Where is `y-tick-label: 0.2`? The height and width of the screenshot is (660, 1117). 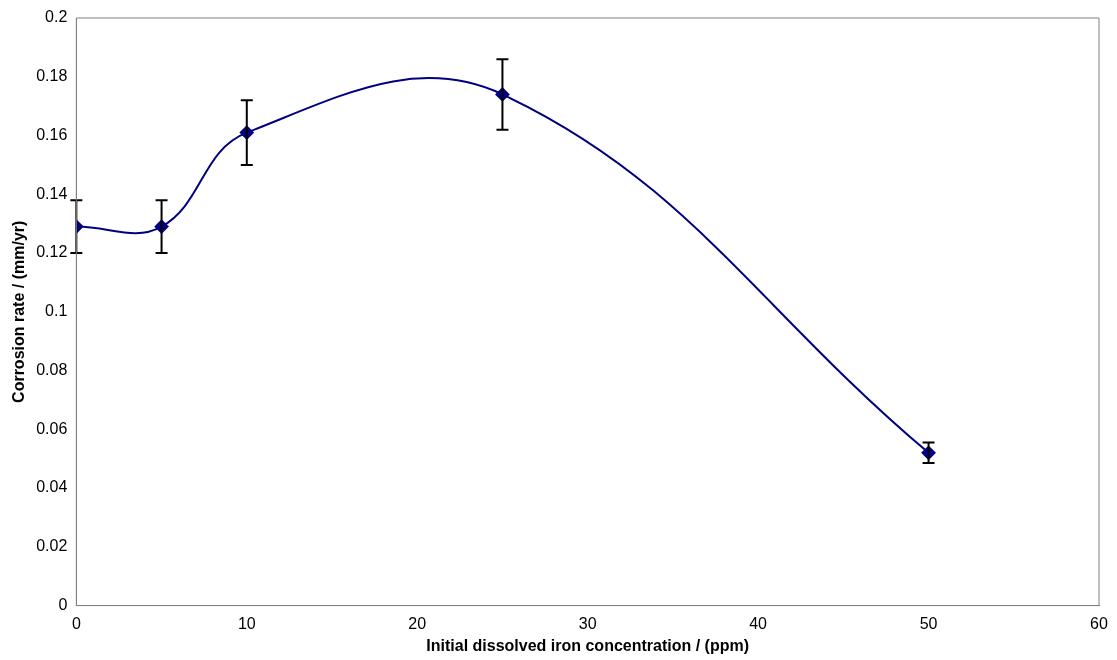 y-tick-label: 0.2 is located at coordinates (56, 17).